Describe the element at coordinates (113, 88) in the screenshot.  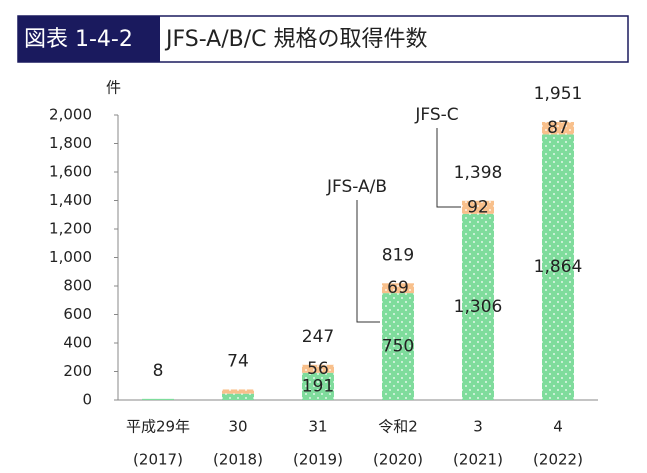
I see `y-axis-label: 件` at that location.